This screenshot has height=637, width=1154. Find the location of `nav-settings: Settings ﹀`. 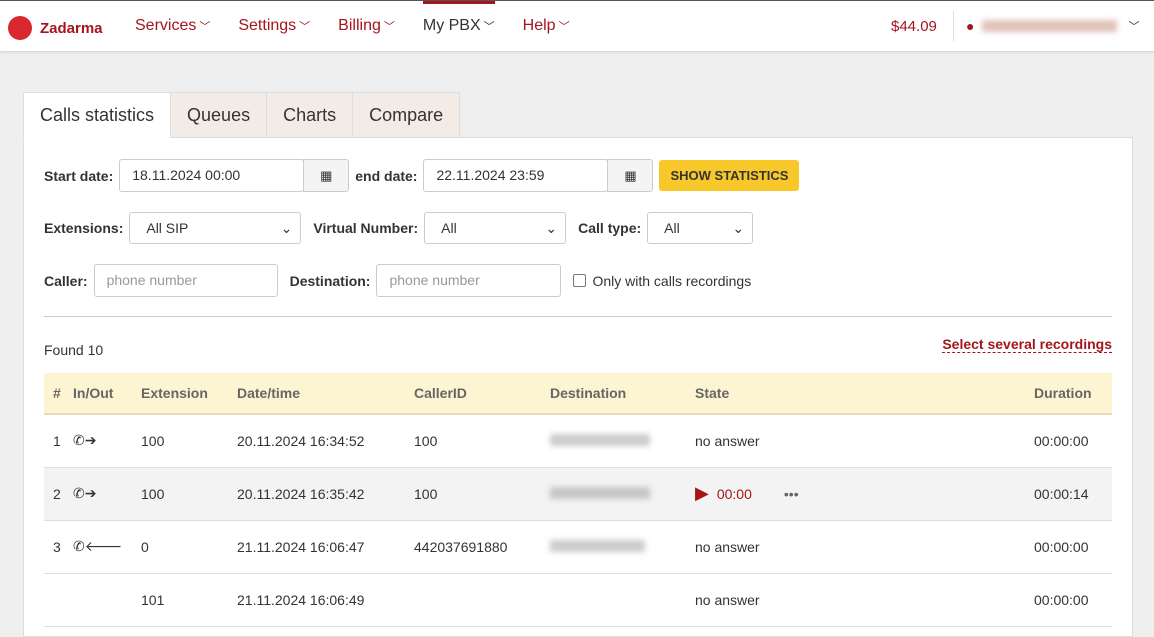

nav-settings: Settings ﹀ is located at coordinates (274, 26).